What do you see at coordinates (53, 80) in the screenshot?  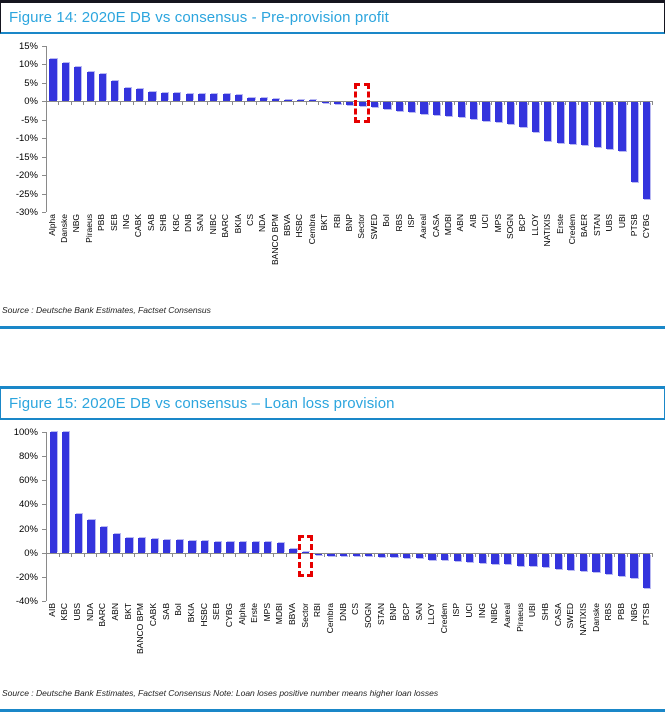 I see `bar-alpha` at bounding box center [53, 80].